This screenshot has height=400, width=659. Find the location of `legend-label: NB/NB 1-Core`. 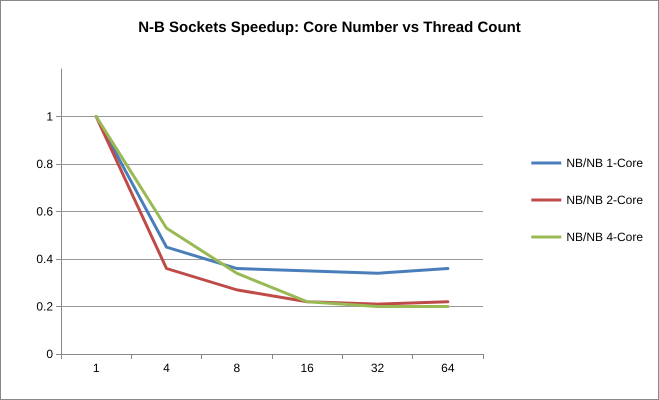

legend-label: NB/NB 1-Core is located at coordinates (605, 163).